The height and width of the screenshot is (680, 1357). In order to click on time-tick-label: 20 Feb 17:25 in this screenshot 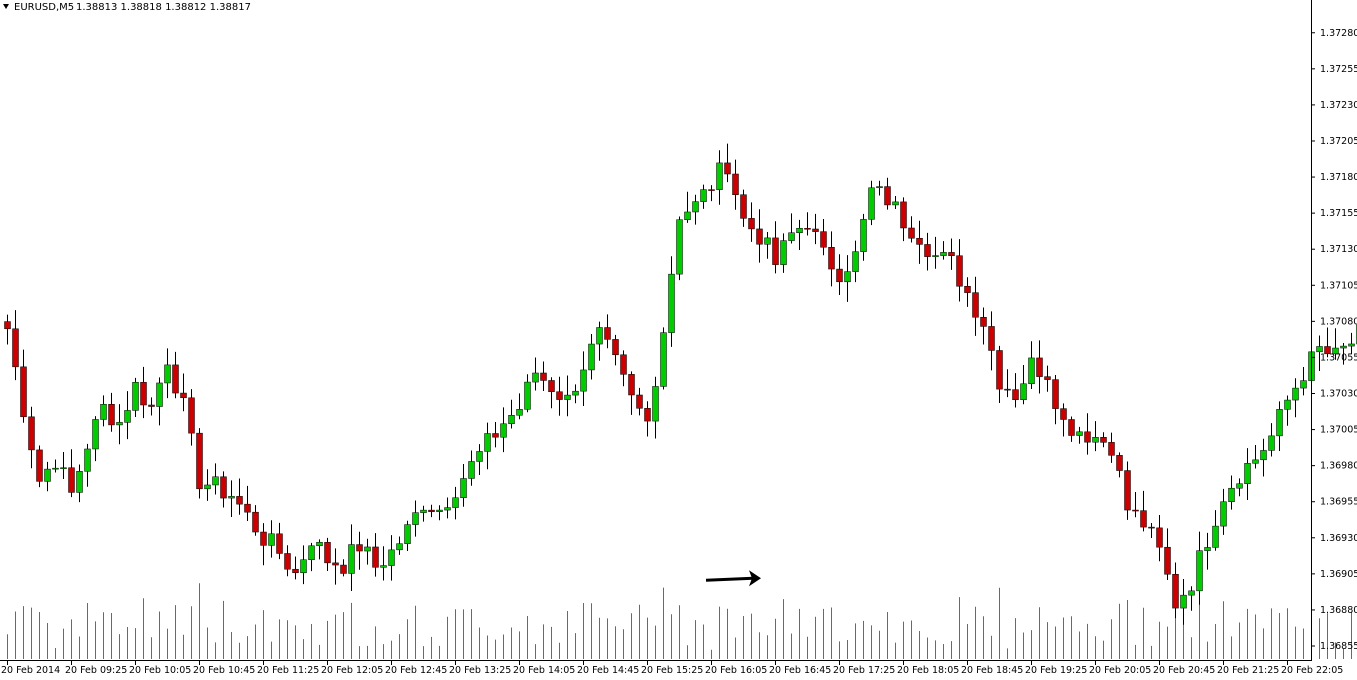, I will do `click(864, 670)`.